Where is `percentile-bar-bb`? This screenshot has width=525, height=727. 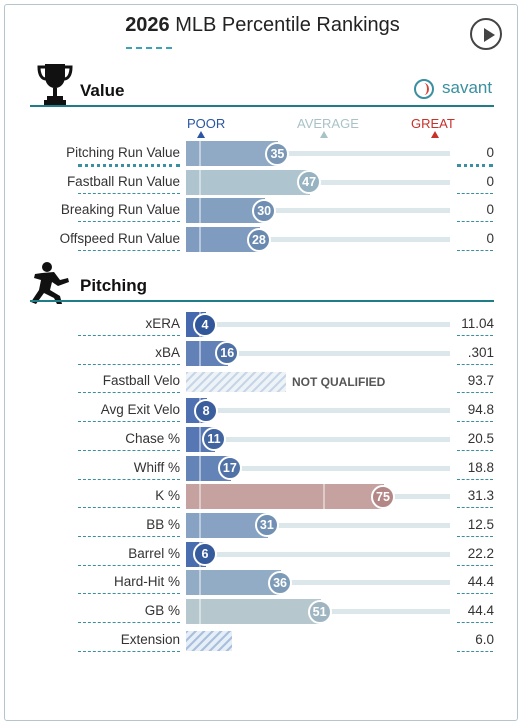
percentile-bar-bb is located at coordinates (227, 525).